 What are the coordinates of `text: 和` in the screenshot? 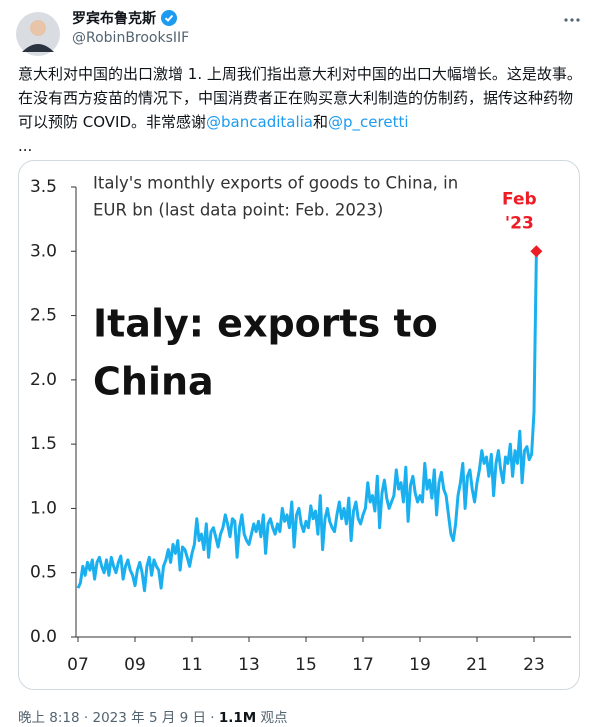 It's located at (320, 122).